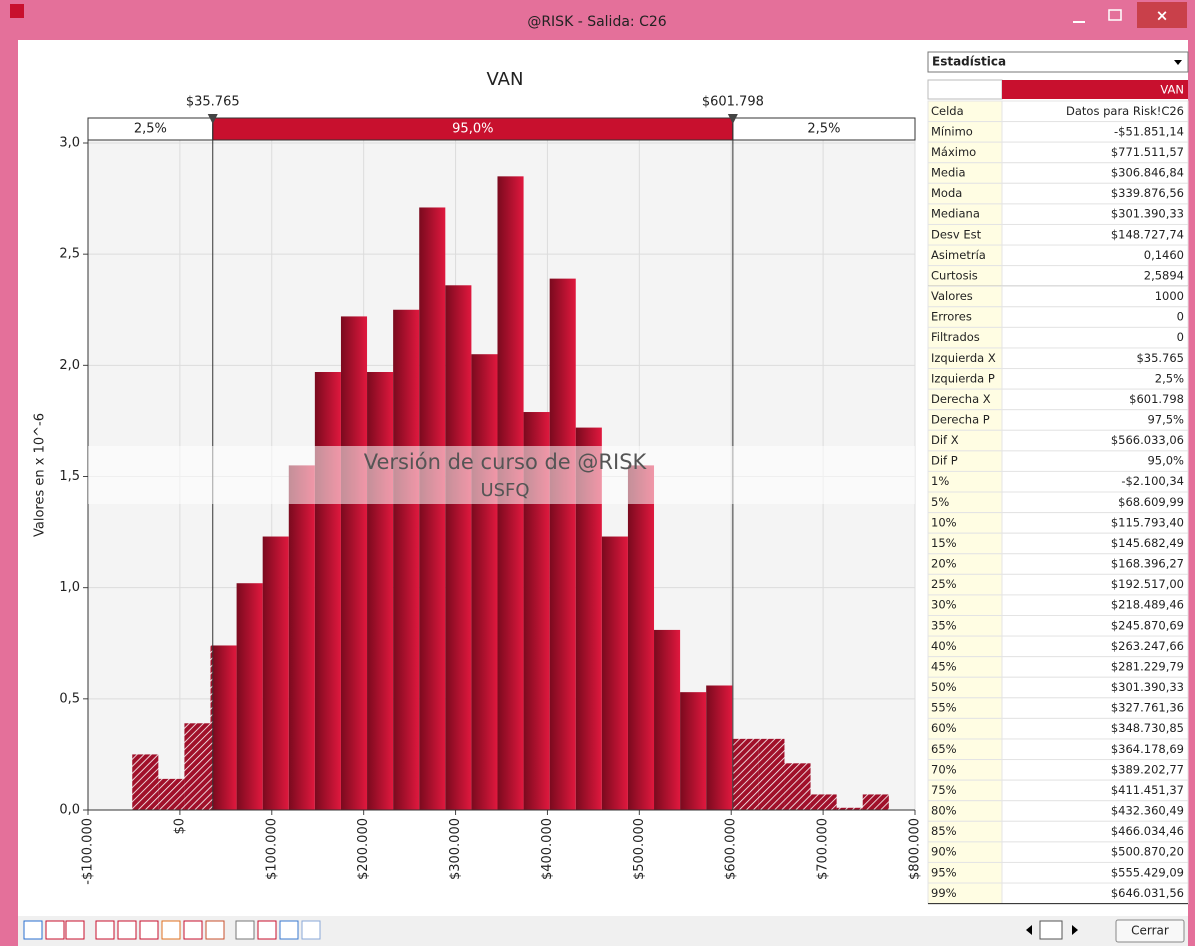 The image size is (1195, 950). What do you see at coordinates (1075, 930) in the screenshot?
I see `next-button` at bounding box center [1075, 930].